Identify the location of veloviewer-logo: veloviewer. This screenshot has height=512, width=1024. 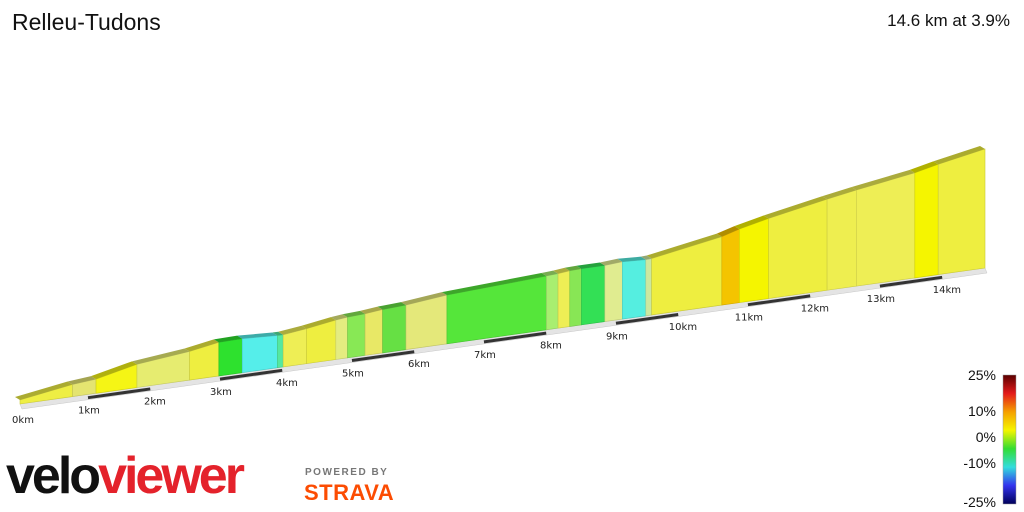
(125, 476).